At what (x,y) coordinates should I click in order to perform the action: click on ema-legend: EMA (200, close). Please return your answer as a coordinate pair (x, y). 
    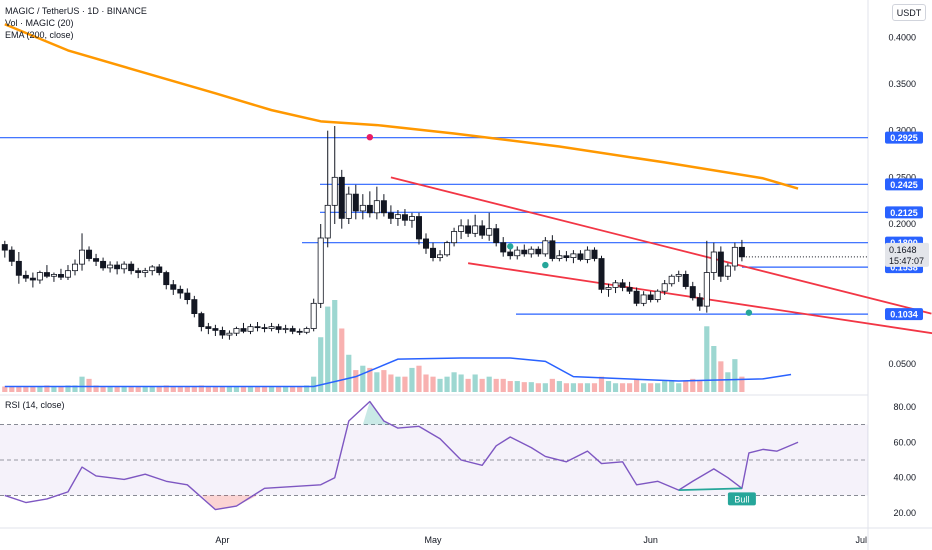
    Looking at the image, I should click on (39, 35).